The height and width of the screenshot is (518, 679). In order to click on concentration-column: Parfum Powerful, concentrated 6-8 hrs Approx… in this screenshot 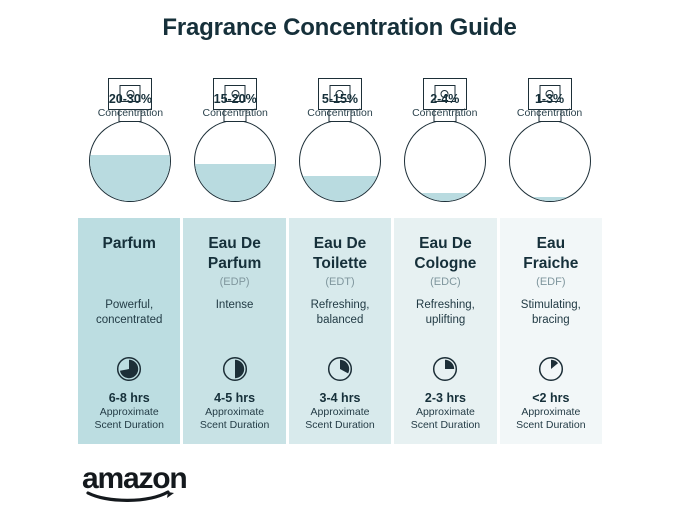, I will do `click(129, 331)`.